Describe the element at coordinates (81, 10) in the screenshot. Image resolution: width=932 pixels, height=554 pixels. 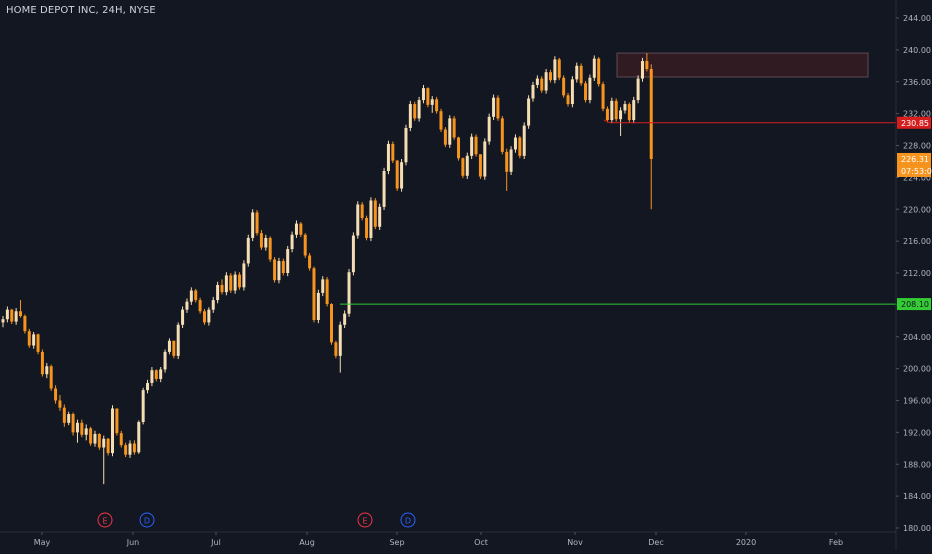
I see `symbol-title: HOME DEPOT INC, 24H, NYSE` at that location.